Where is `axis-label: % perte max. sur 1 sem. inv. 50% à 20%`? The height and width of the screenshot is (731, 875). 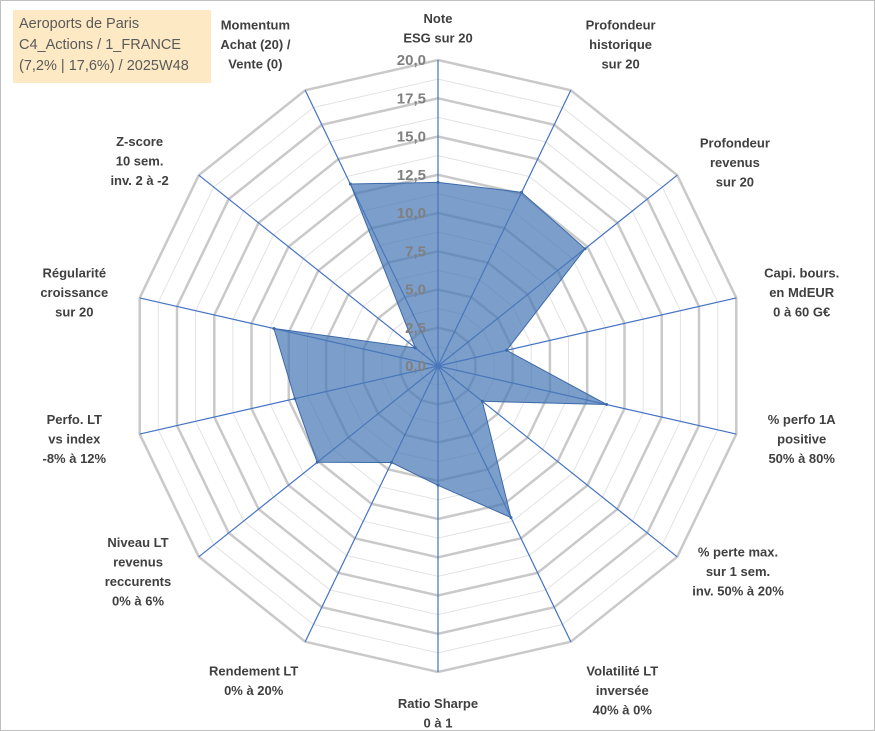
axis-label: % perte max. sur 1 sem. inv. 50% à 20% is located at coordinates (738, 572).